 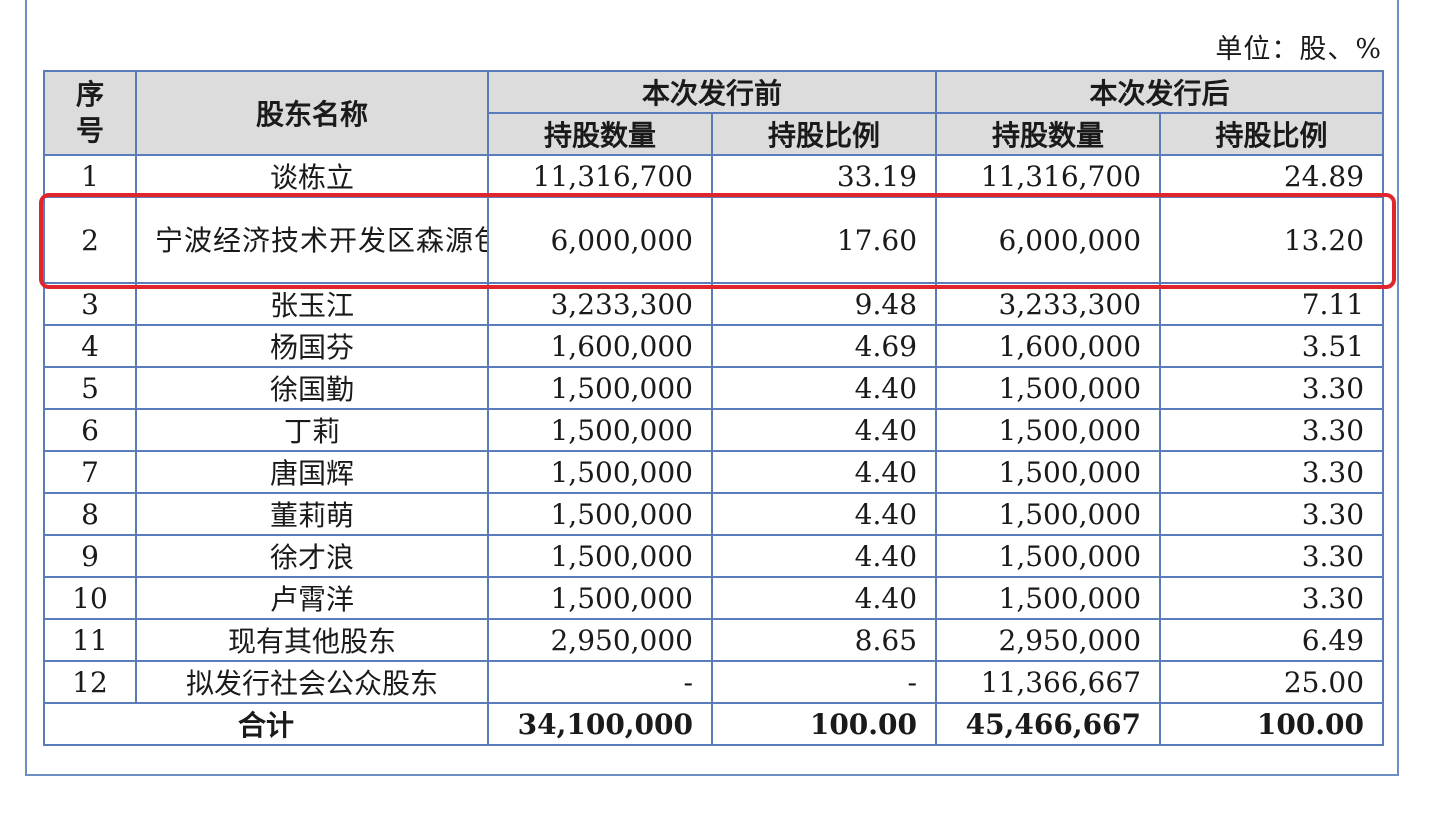 What do you see at coordinates (824, 346) in the screenshot?
I see `cell-before-ratio: 4.69` at bounding box center [824, 346].